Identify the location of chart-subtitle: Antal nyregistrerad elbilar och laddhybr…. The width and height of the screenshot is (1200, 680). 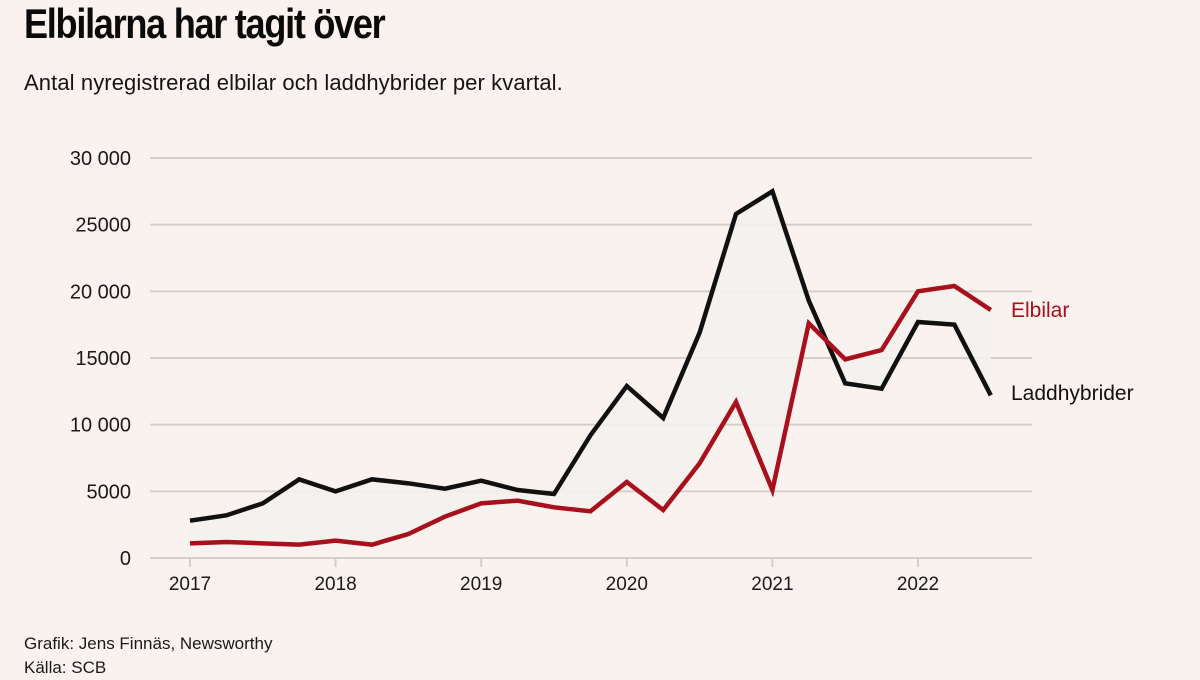
(293, 82).